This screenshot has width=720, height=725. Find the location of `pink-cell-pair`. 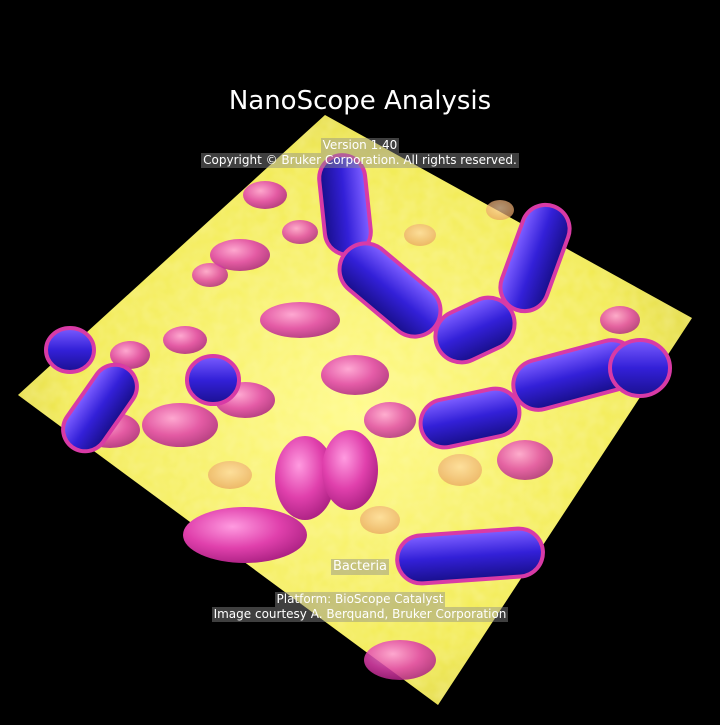

pink-cell-pair is located at coordinates (326, 475).